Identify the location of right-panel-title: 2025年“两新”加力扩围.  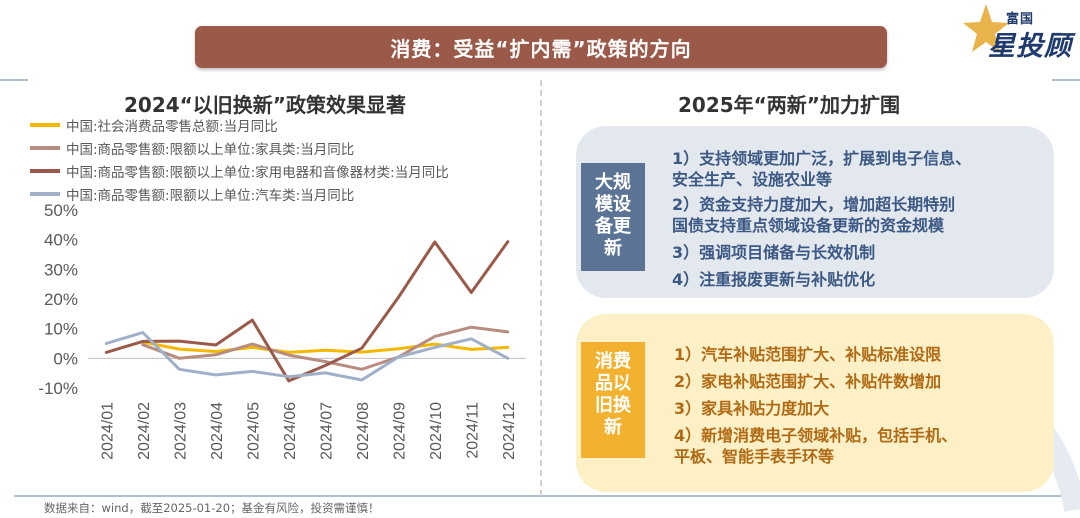
(789, 105).